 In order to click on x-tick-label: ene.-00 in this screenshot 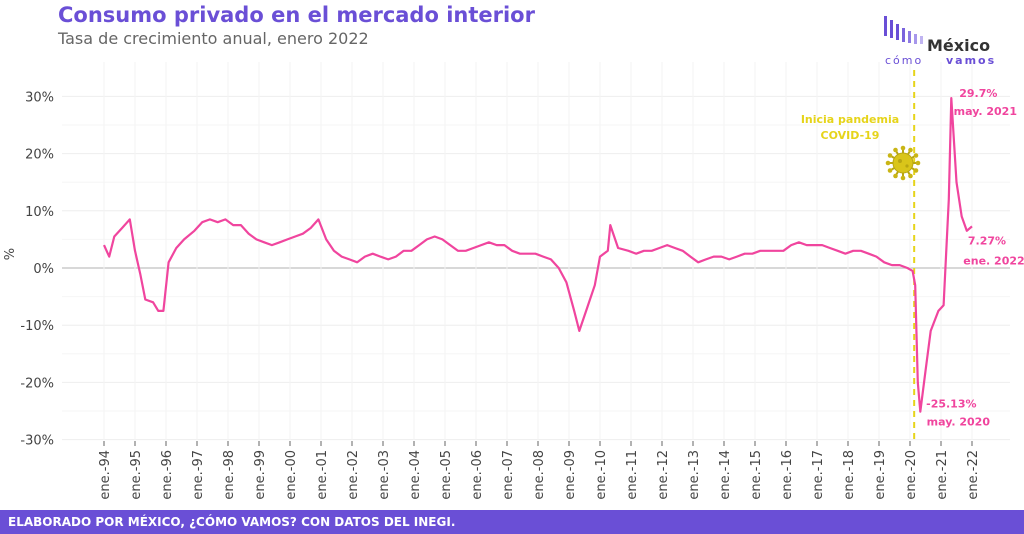, I will do `click(291, 475)`.